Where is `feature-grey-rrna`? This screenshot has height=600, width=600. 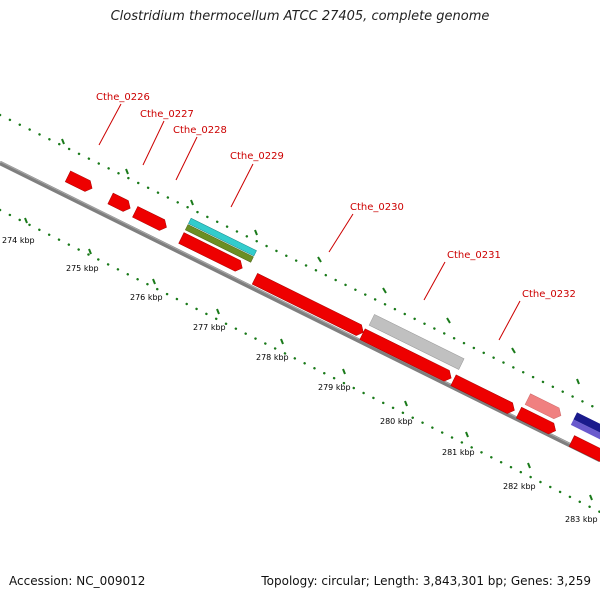 feature-grey-rrna is located at coordinates (416, 342).